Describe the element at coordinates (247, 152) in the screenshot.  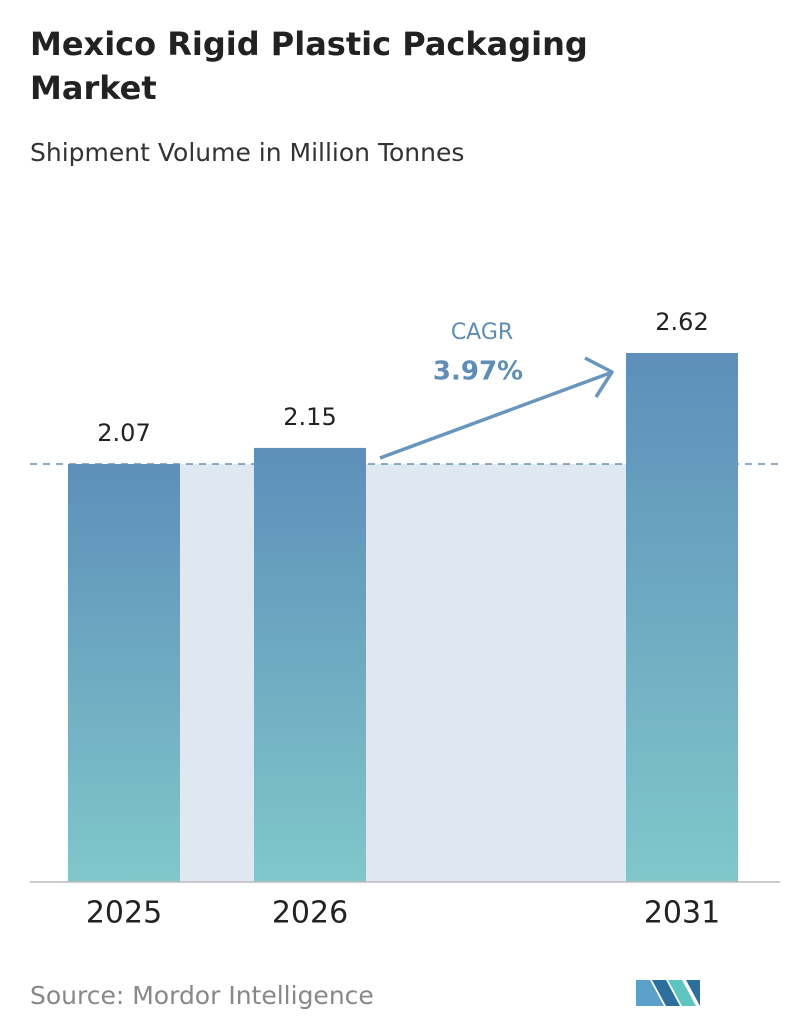
I see `chart-subtitle: Shipment Volume in Million Tonnes` at that location.